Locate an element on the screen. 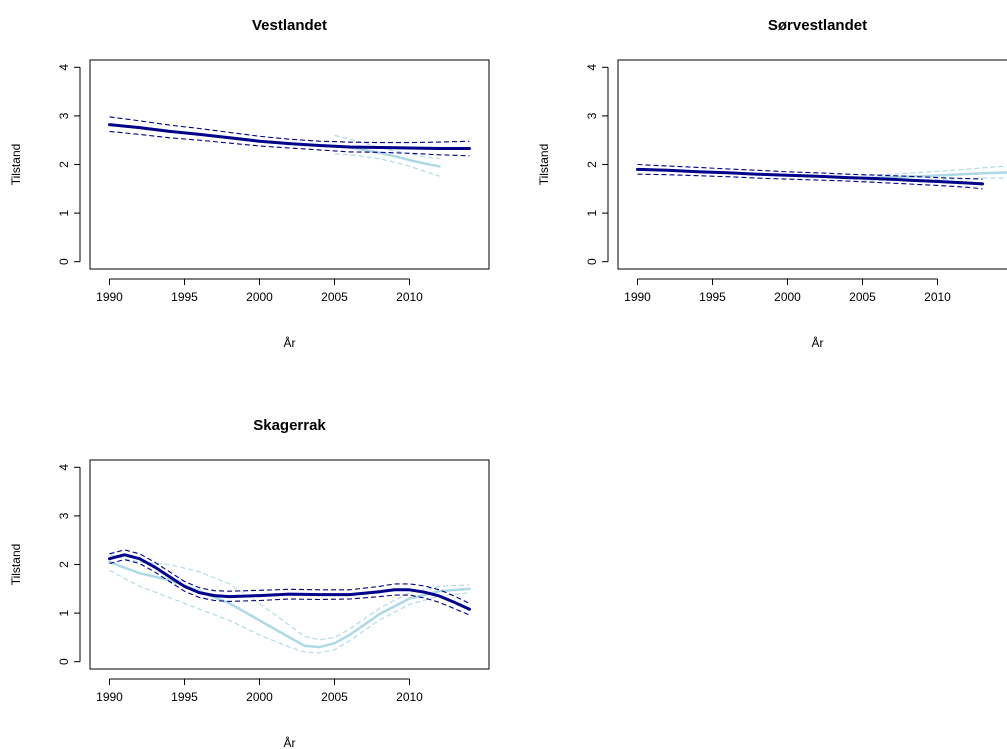  chart-title: Sørvestlandet is located at coordinates (817, 25).